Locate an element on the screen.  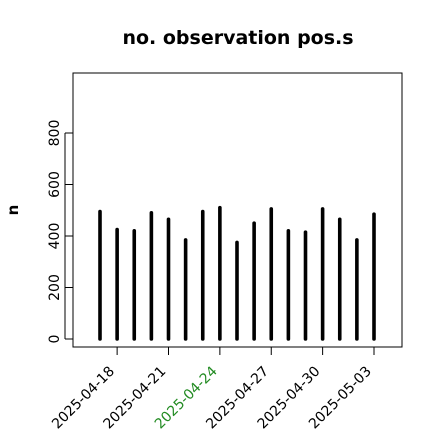
y-axis-label: n is located at coordinates (13, 210).